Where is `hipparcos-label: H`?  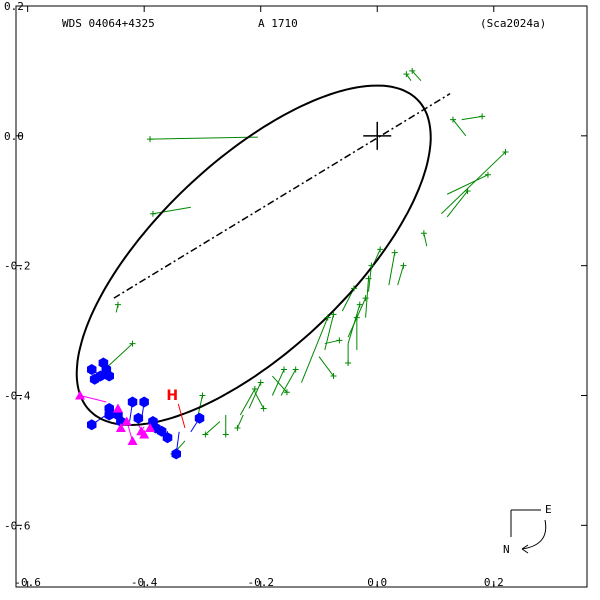 hipparcos-label: H is located at coordinates (172, 396).